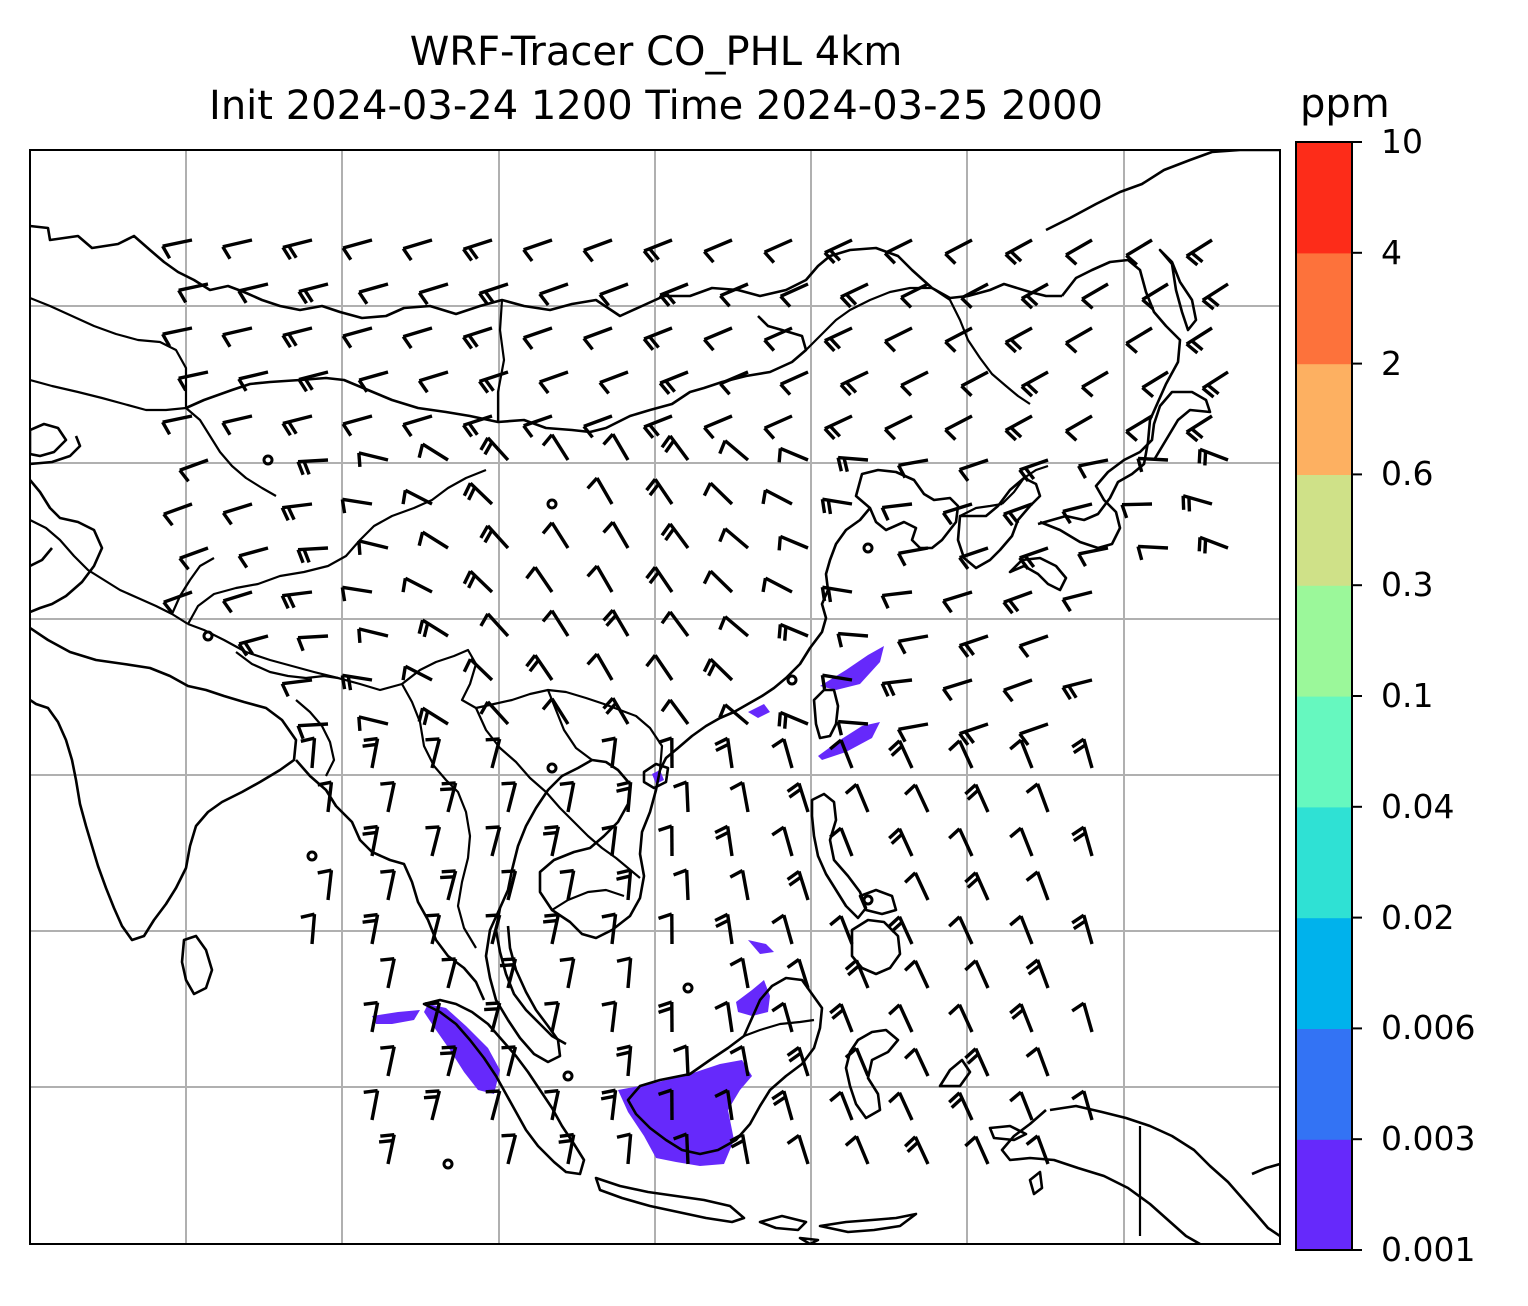 The image size is (1528, 1306). What do you see at coordinates (1407, 474) in the screenshot?
I see `colorbar-tick-label: 0.6` at bounding box center [1407, 474].